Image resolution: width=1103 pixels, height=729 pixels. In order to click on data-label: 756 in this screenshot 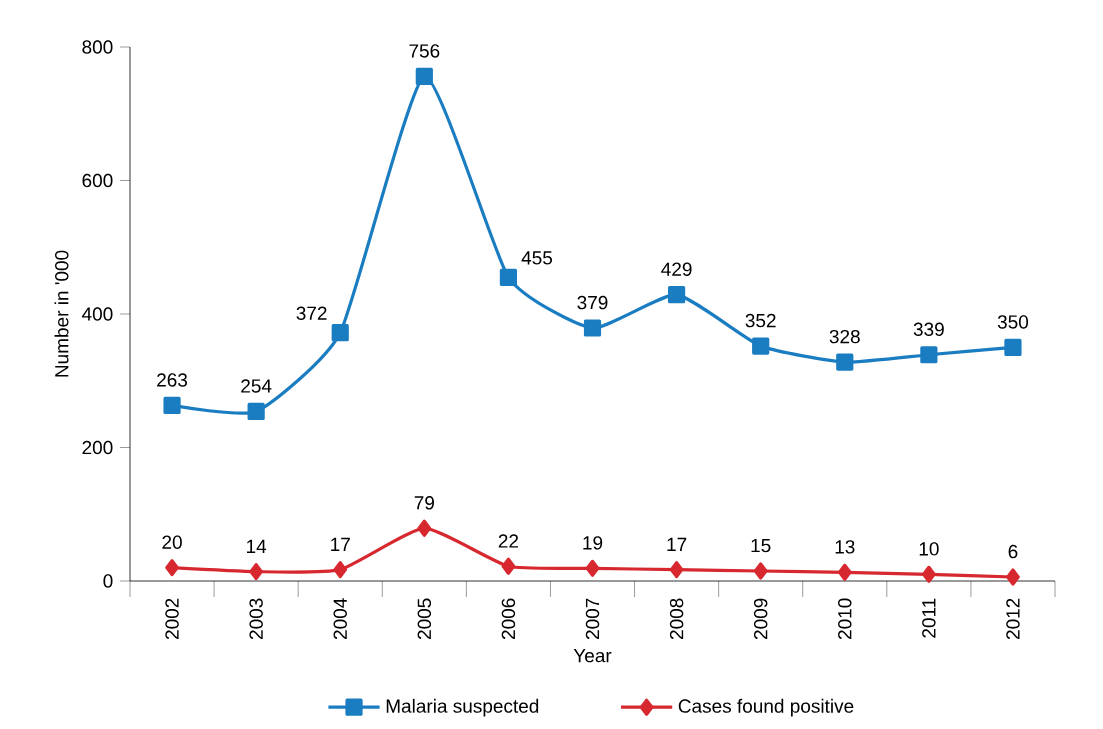, I will do `click(424, 51)`.